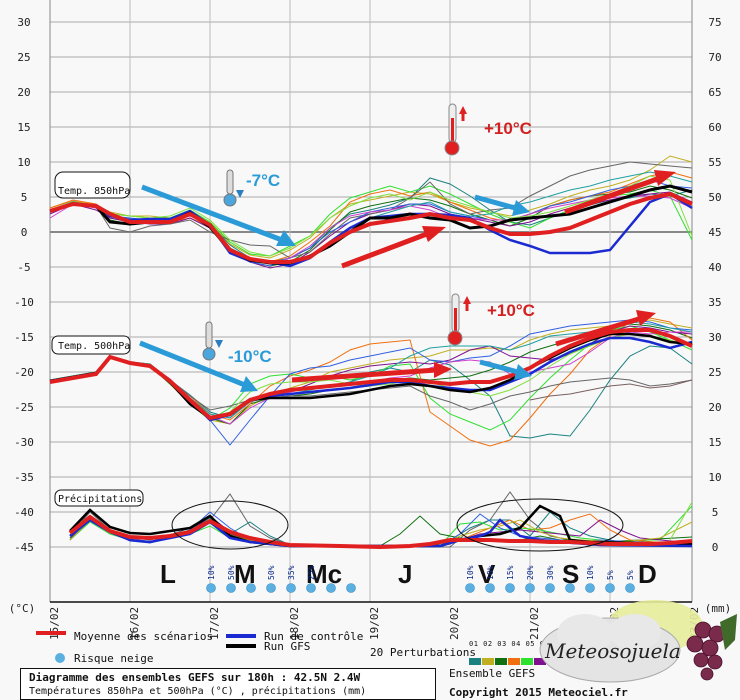 Image resolution: width=740 pixels, height=700 pixels. Describe the element at coordinates (250, 356) in the screenshot. I see `t500-cold-label: -10°C` at that location.